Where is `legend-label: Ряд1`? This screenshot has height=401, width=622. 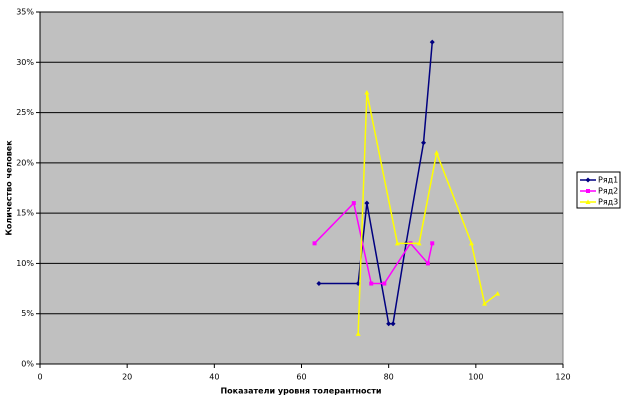 legend-label: Ряд1 is located at coordinates (608, 180).